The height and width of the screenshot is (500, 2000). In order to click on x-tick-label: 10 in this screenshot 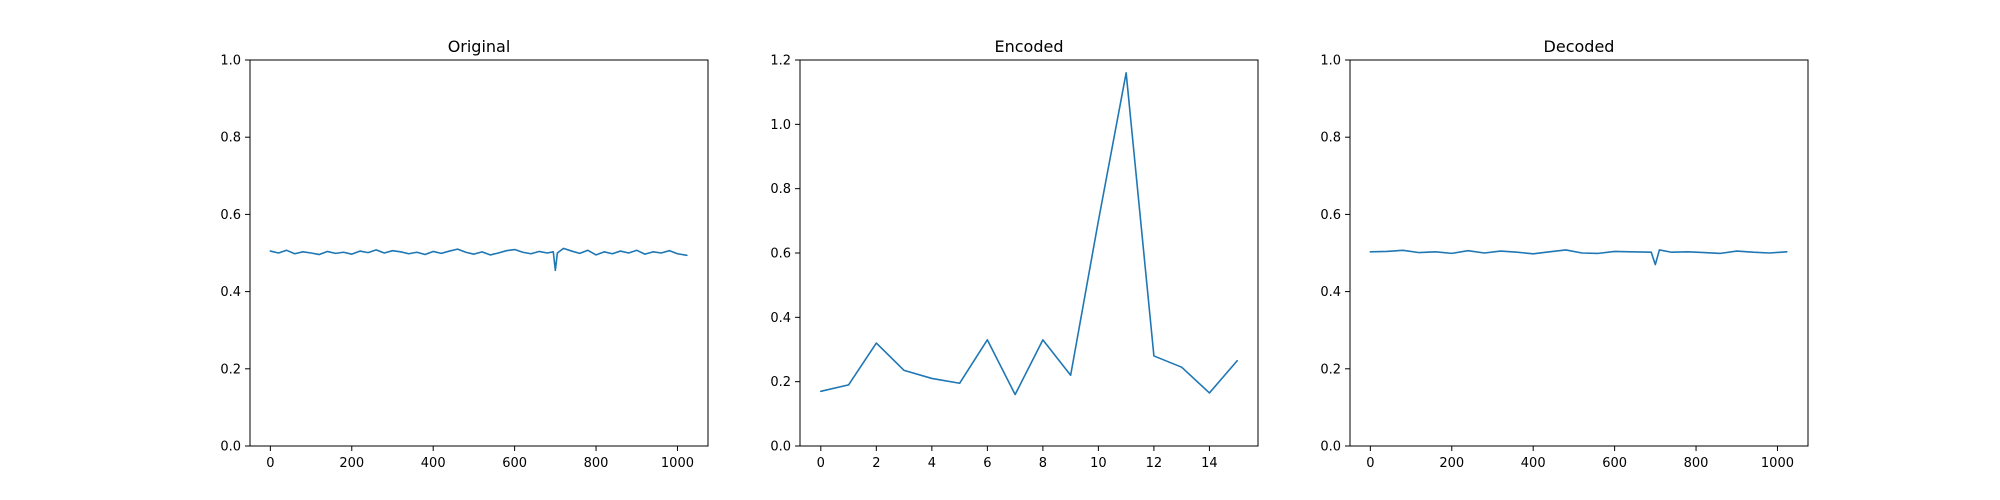, I will do `click(1098, 463)`.